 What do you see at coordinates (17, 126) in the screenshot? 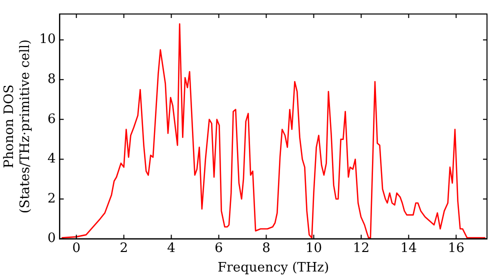
I see `y-axis-title: Phonon DOS (States/THz·primitive cell)` at bounding box center [17, 126].